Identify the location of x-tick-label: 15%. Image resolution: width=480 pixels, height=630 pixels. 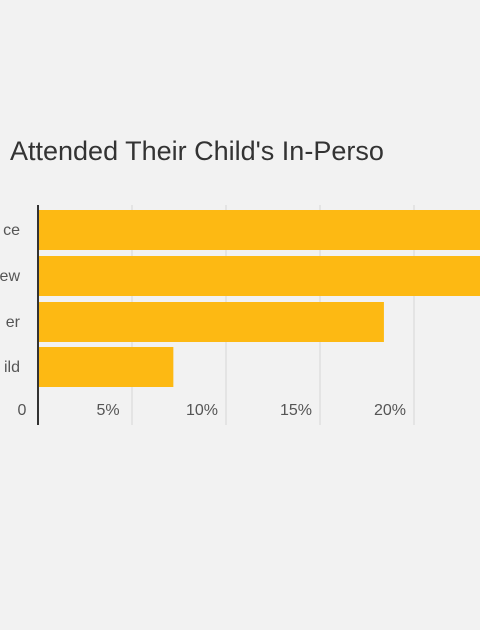
(296, 410).